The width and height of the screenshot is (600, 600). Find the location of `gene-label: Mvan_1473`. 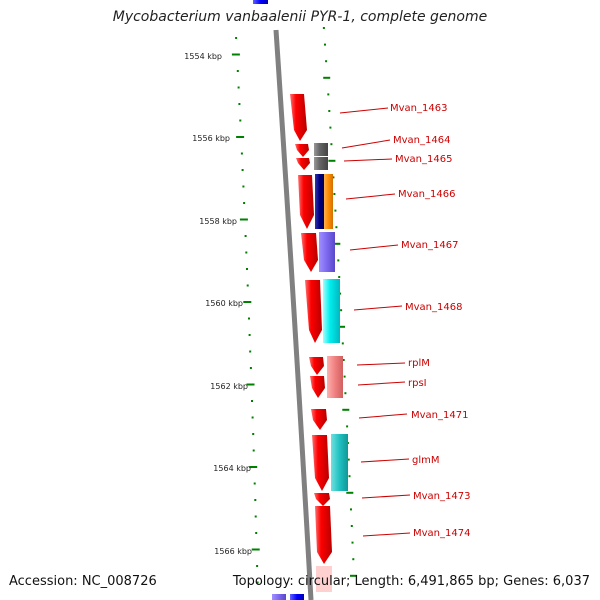

gene-label: Mvan_1473 is located at coordinates (441, 496).